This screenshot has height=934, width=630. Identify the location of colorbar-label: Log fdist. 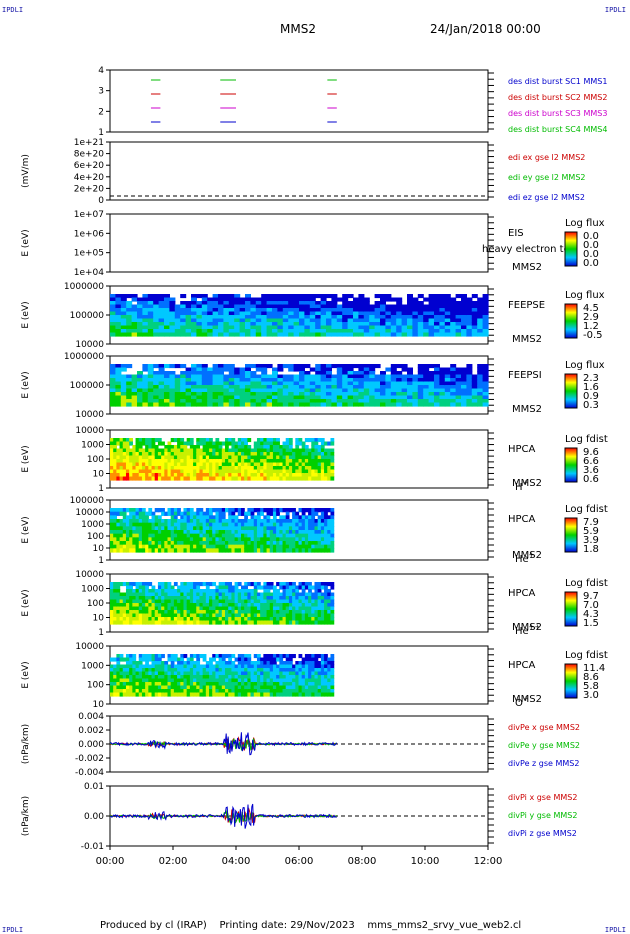
(586, 583).